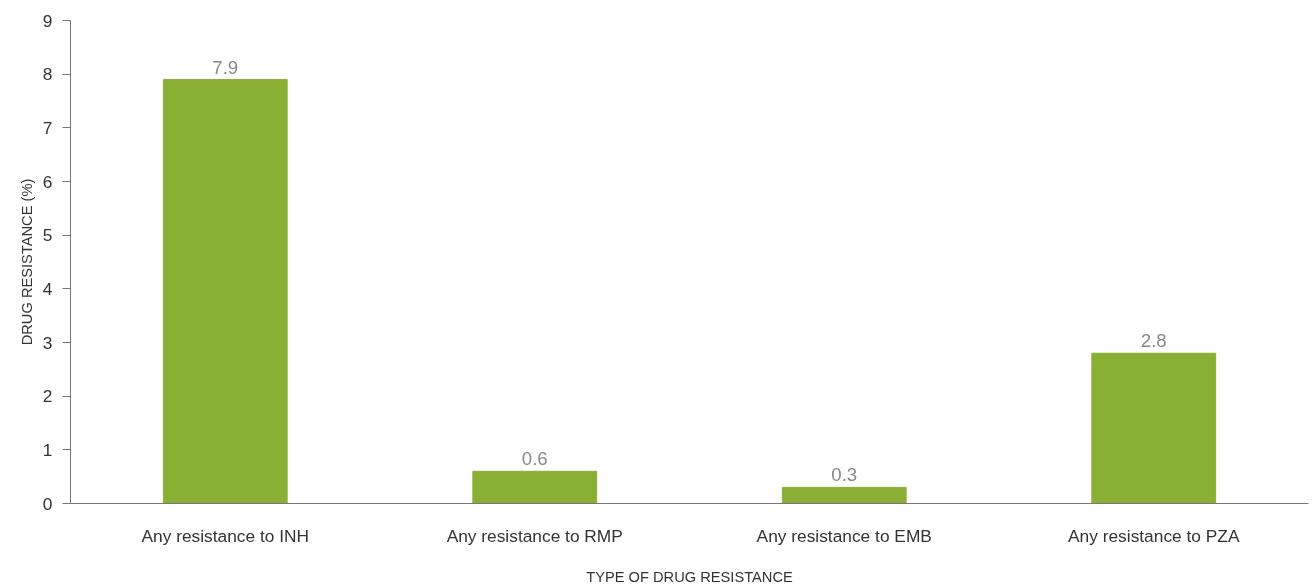 The height and width of the screenshot is (587, 1314). Describe the element at coordinates (225, 535) in the screenshot. I see `x-tick-label: Any resistance to INH` at that location.